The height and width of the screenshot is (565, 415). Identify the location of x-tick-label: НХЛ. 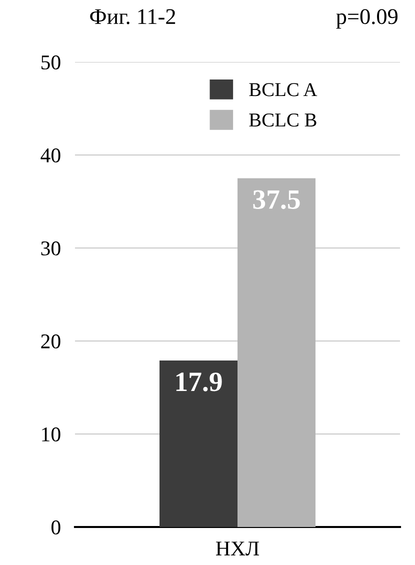
(238, 549).